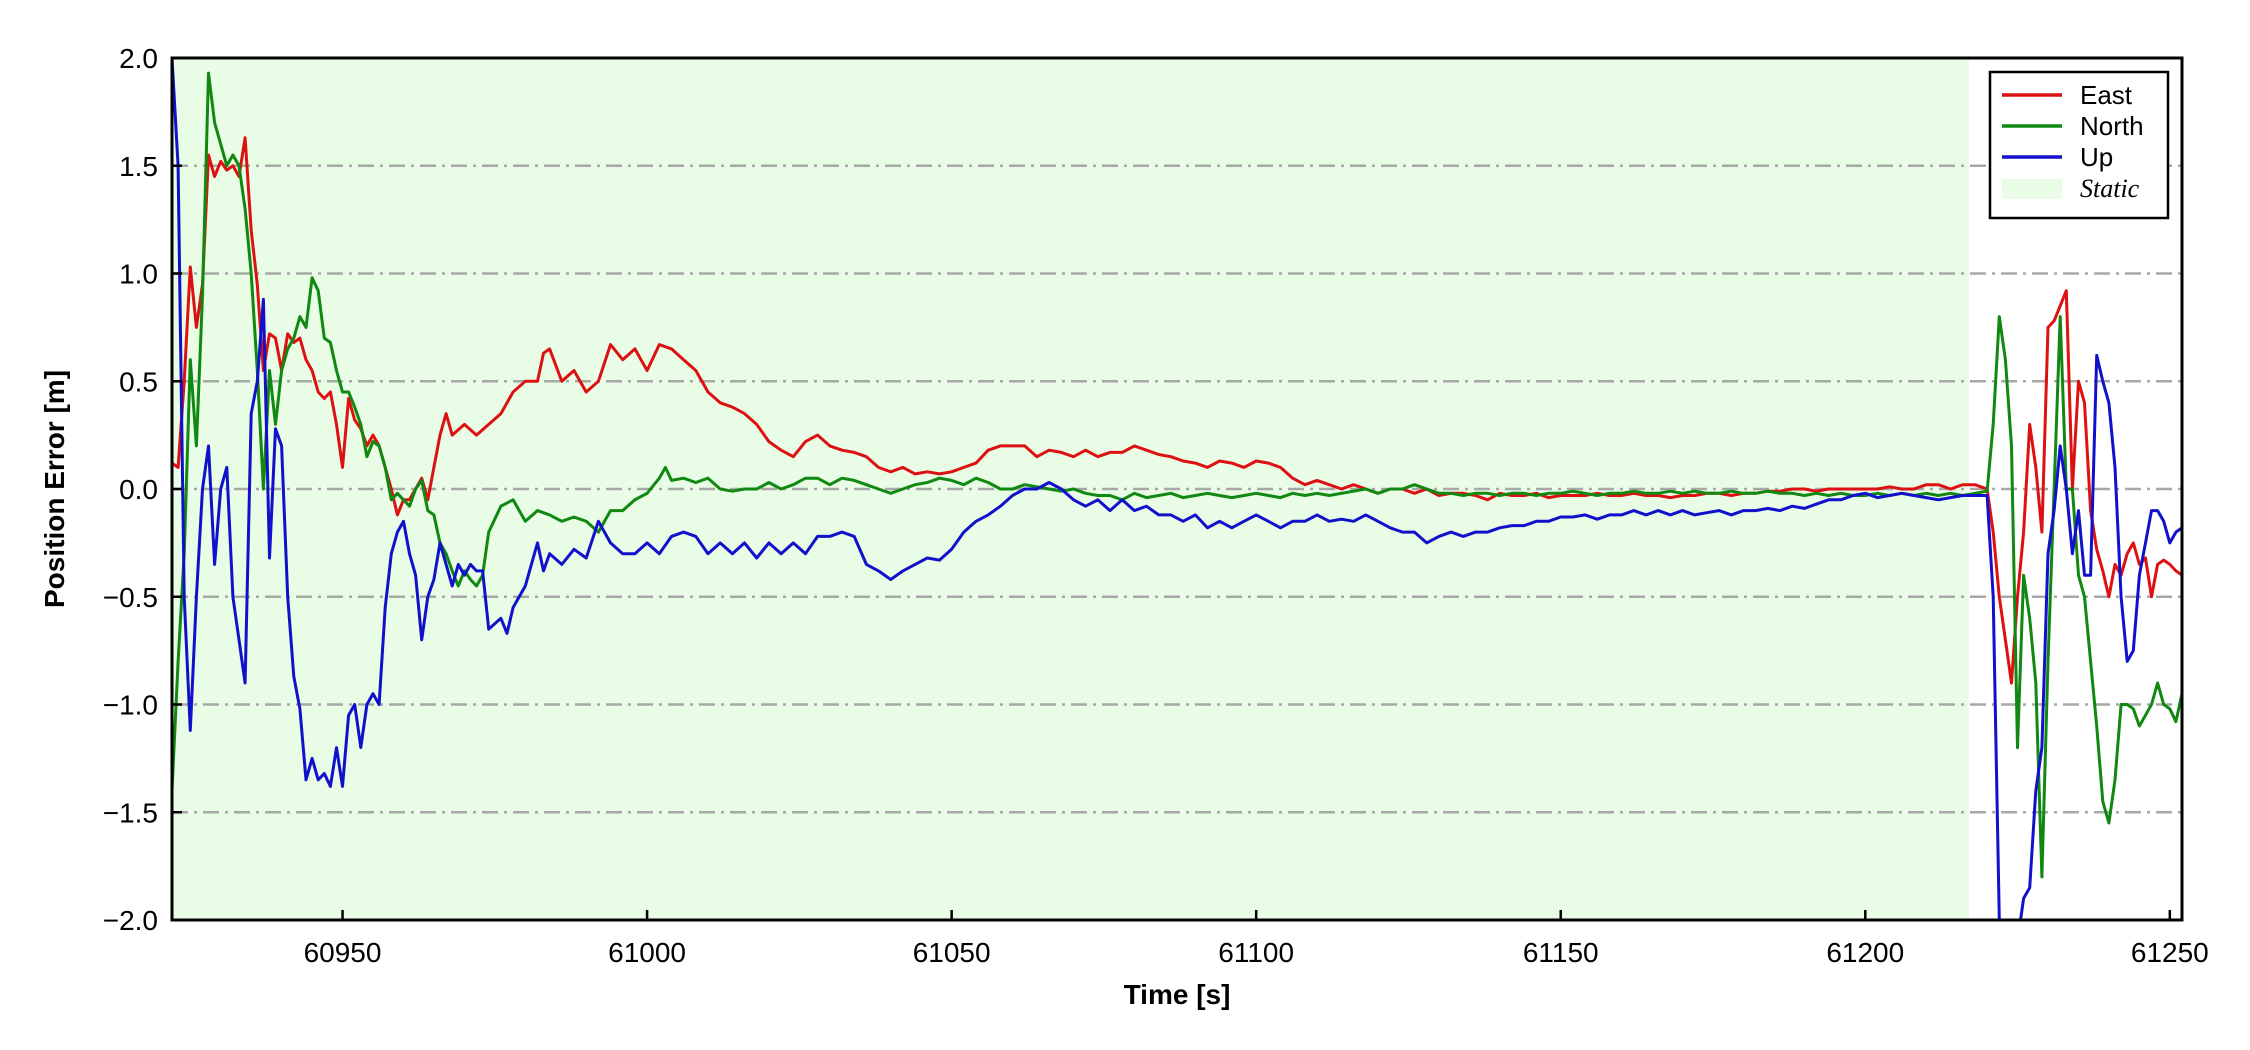 This screenshot has width=2250, height=1050. I want to click on y-tick-label: 1.0, so click(138, 274).